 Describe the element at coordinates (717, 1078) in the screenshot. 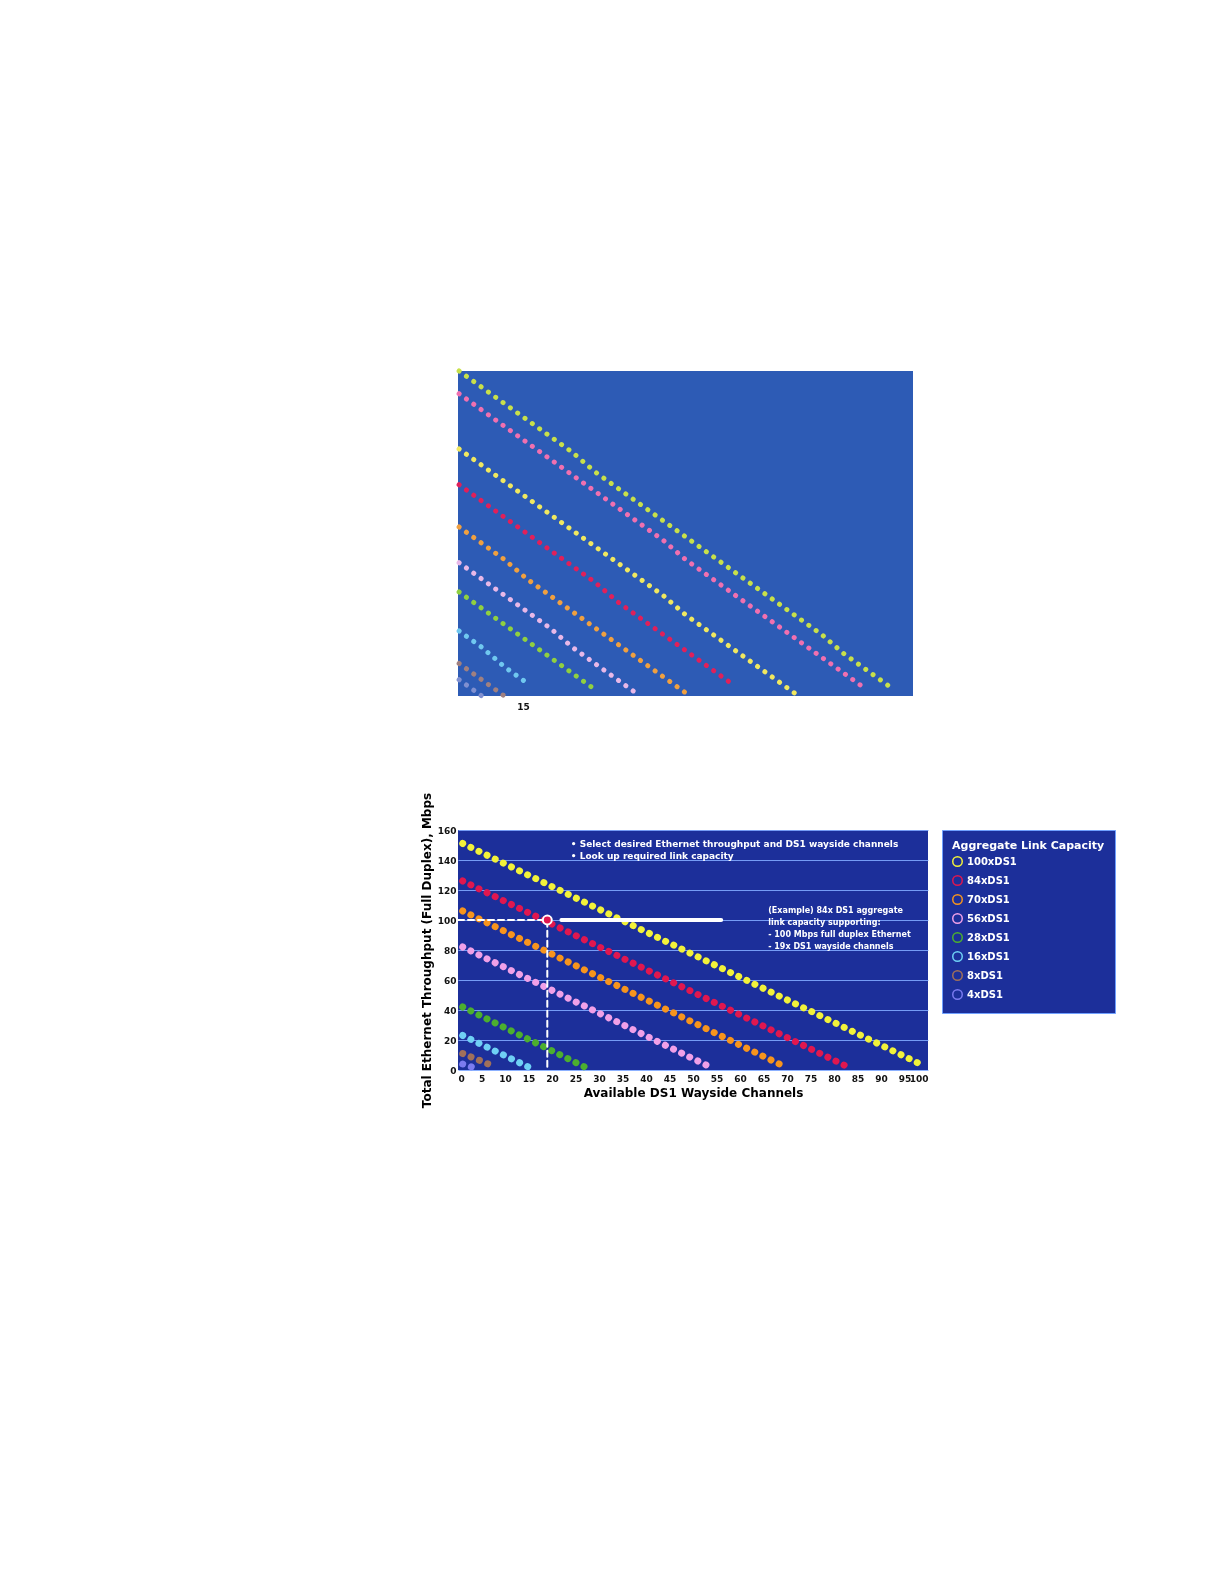

I see `x-tick-label: 55` at that location.